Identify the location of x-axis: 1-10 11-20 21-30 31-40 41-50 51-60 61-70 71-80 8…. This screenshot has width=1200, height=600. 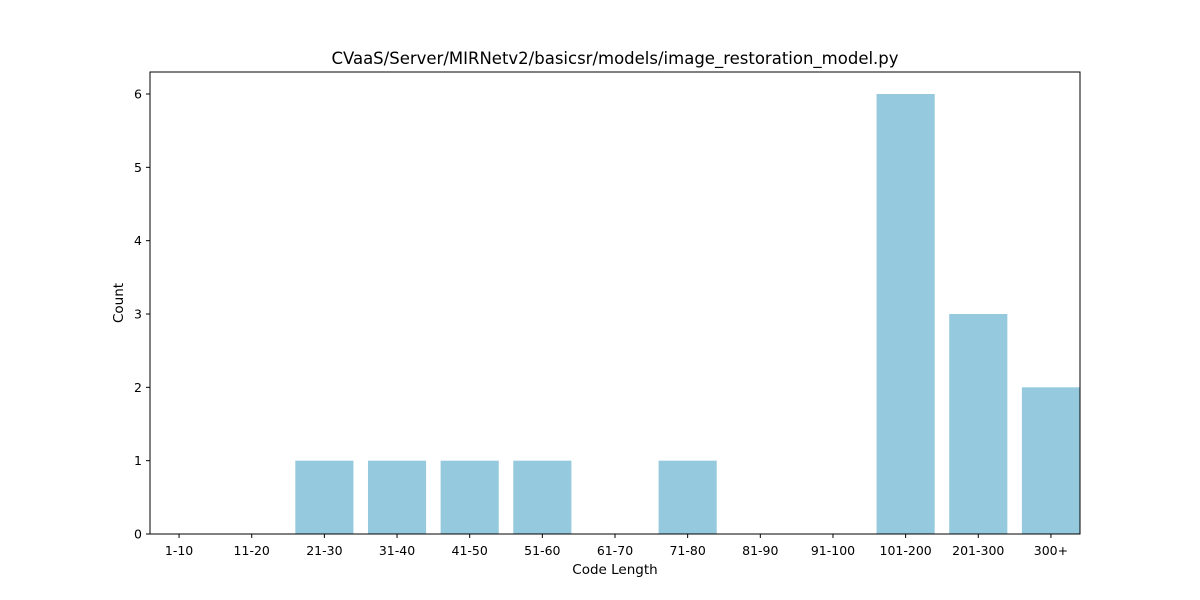
(616, 546).